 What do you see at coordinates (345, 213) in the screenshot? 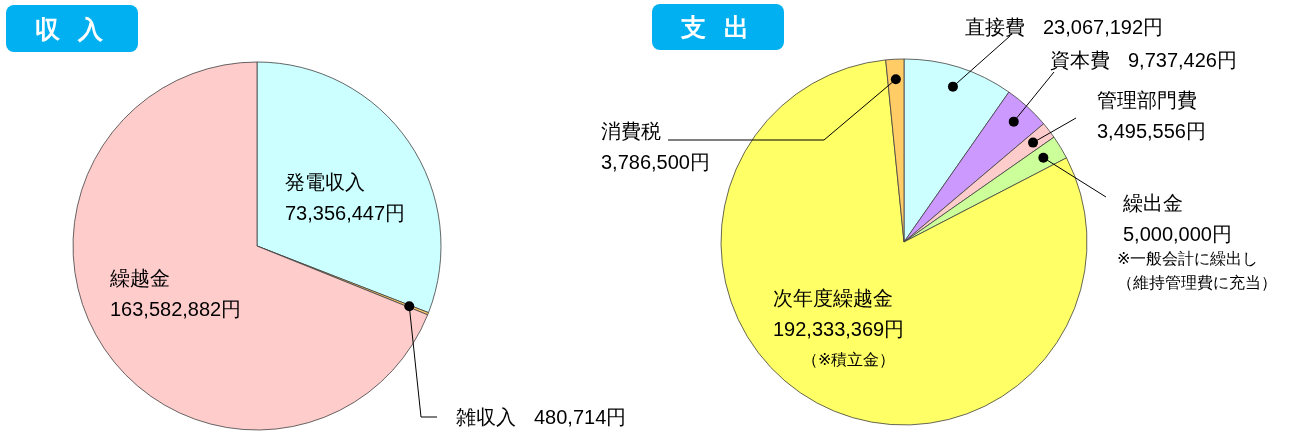
I see `data-label: 73,356,447円` at bounding box center [345, 213].